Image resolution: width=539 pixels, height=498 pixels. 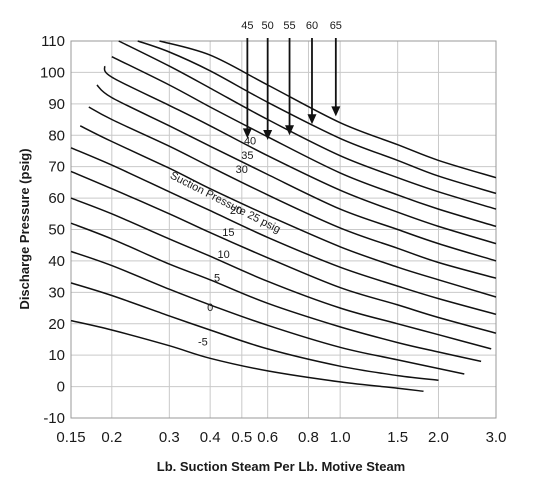 What do you see at coordinates (56, 104) in the screenshot?
I see `y-tick-label: 90` at bounding box center [56, 104].